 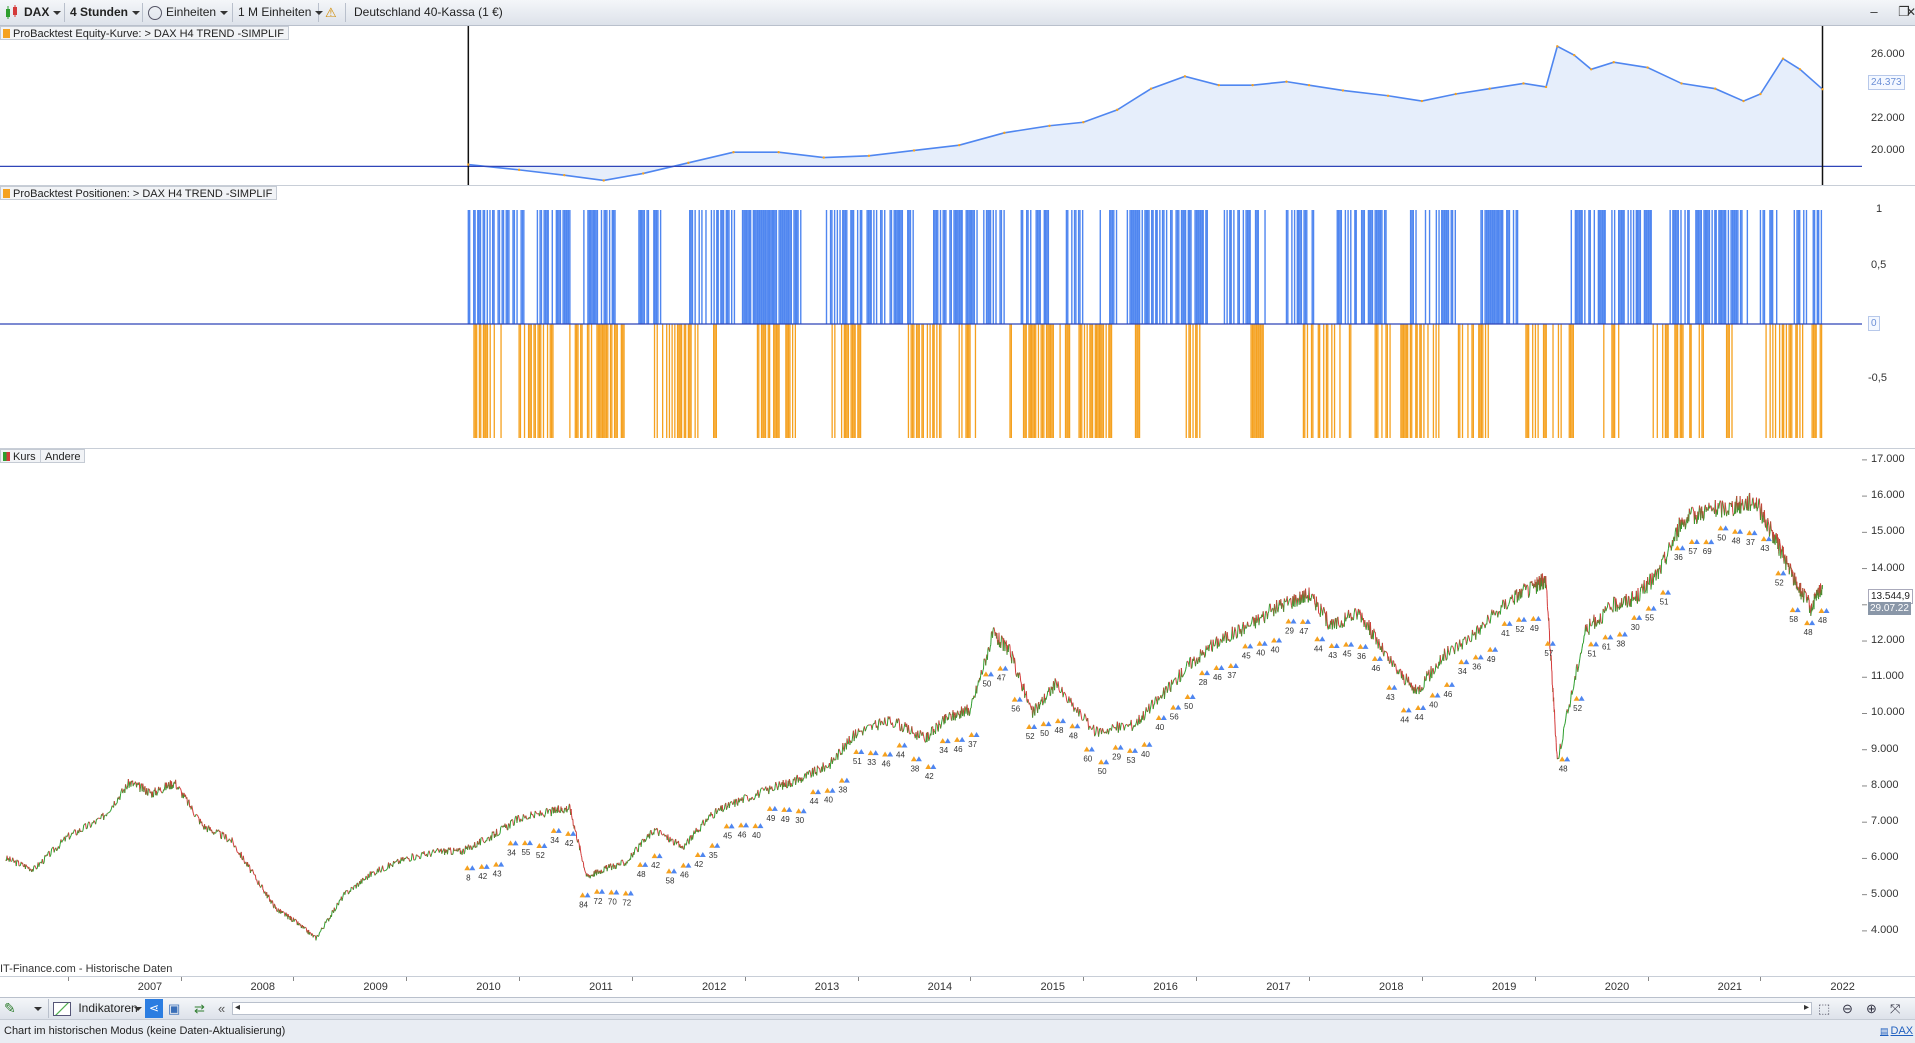 I want to click on status-symbol-link: ▤ DAX, so click(x=1896, y=1031).